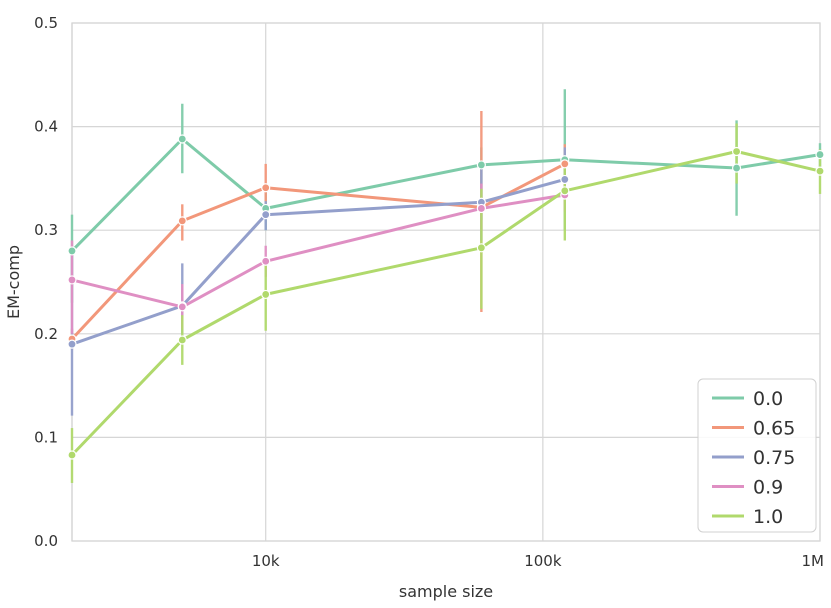 The height and width of the screenshot is (608, 831). Describe the element at coordinates (266, 561) in the screenshot. I see `x-tick-label: 10k` at that location.